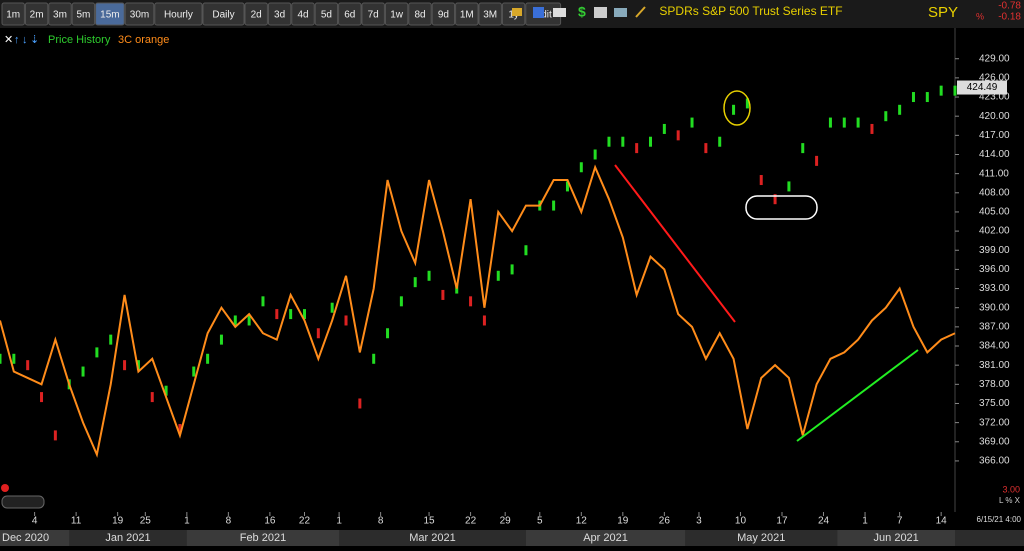 The image size is (1024, 551). Describe the element at coordinates (994, 384) in the screenshot. I see `y-tick-label: 378.00` at that location.